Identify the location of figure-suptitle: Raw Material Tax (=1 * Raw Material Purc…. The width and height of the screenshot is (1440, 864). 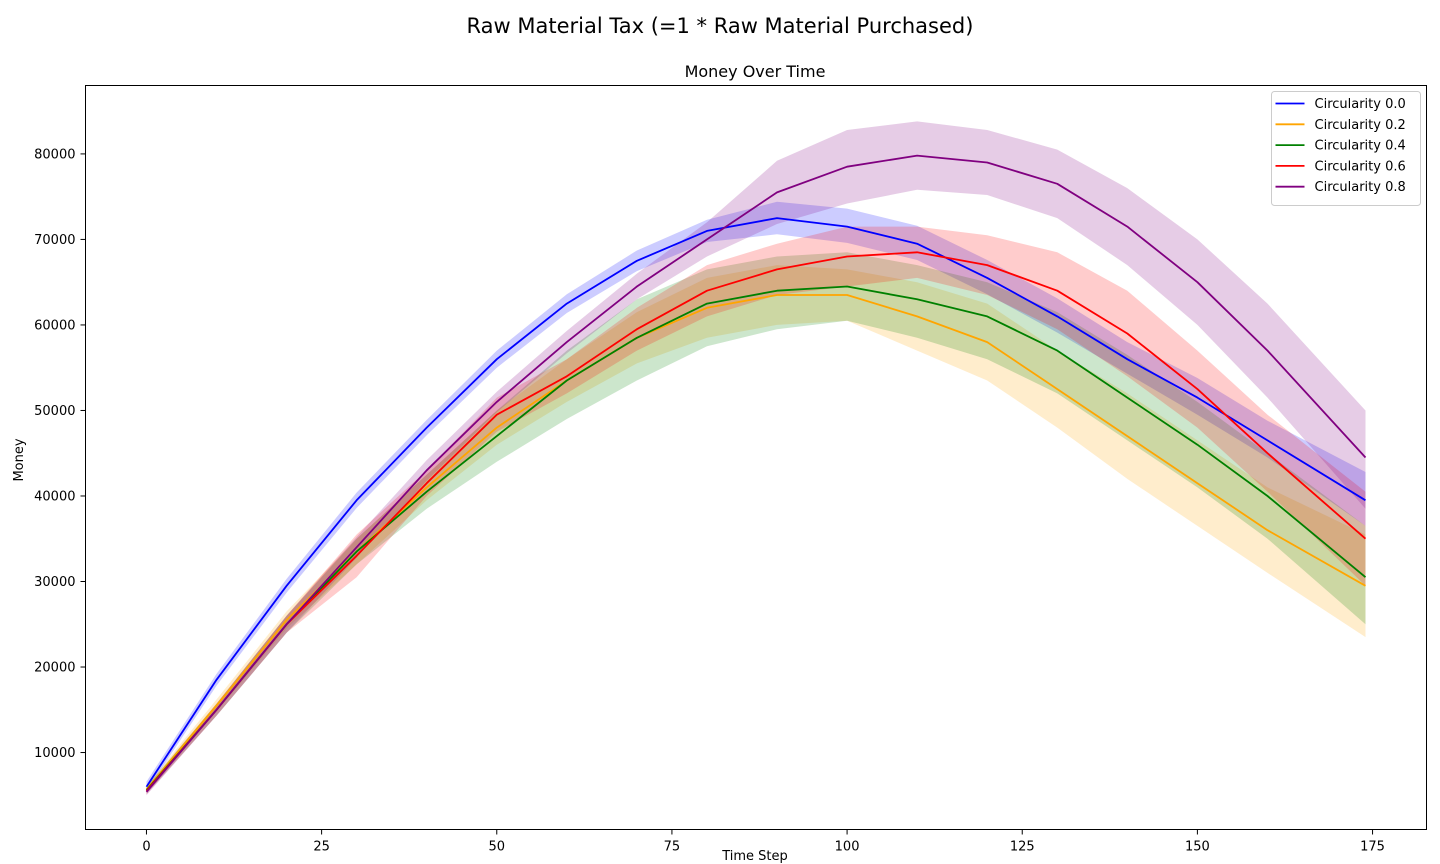
(720, 26).